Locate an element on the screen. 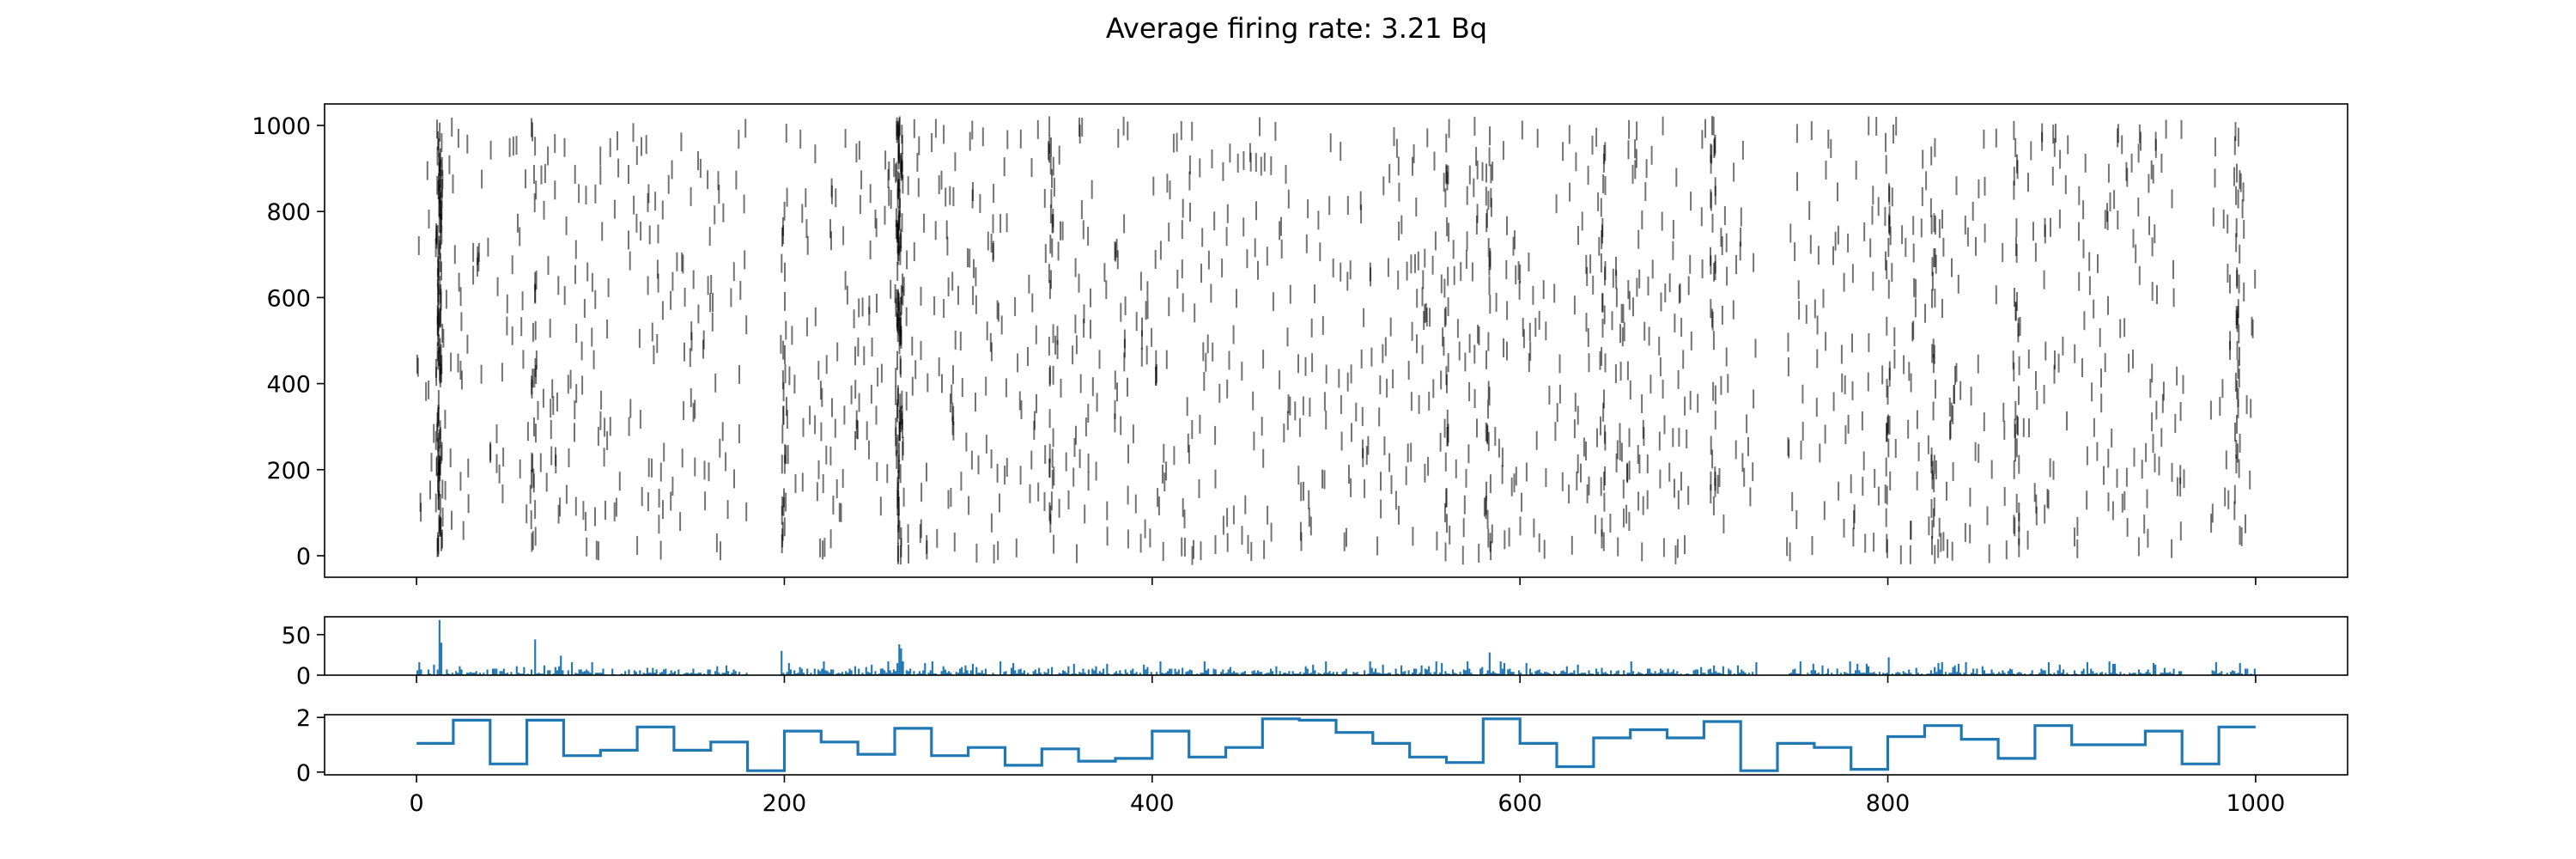 Image resolution: width=2576 pixels, height=859 pixels. raster-ytick-label: 200 is located at coordinates (289, 471).